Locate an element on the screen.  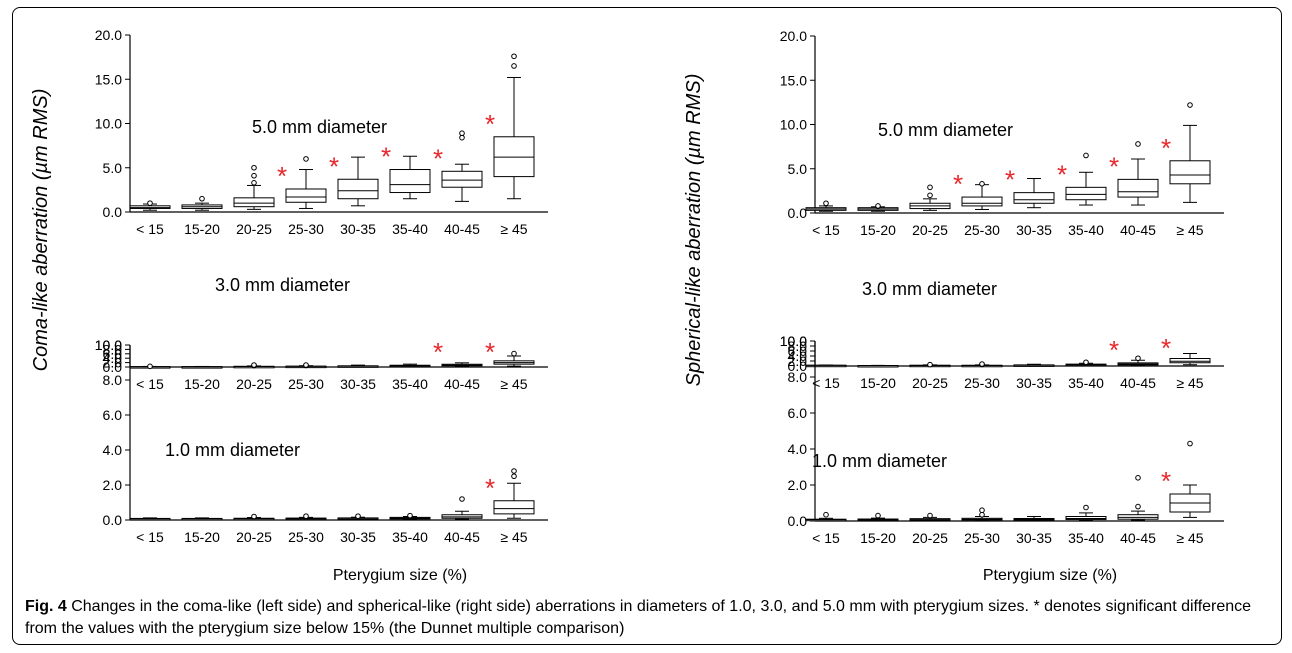
left-sub2-ytick-label: 10.0 is located at coordinates (108, 345).